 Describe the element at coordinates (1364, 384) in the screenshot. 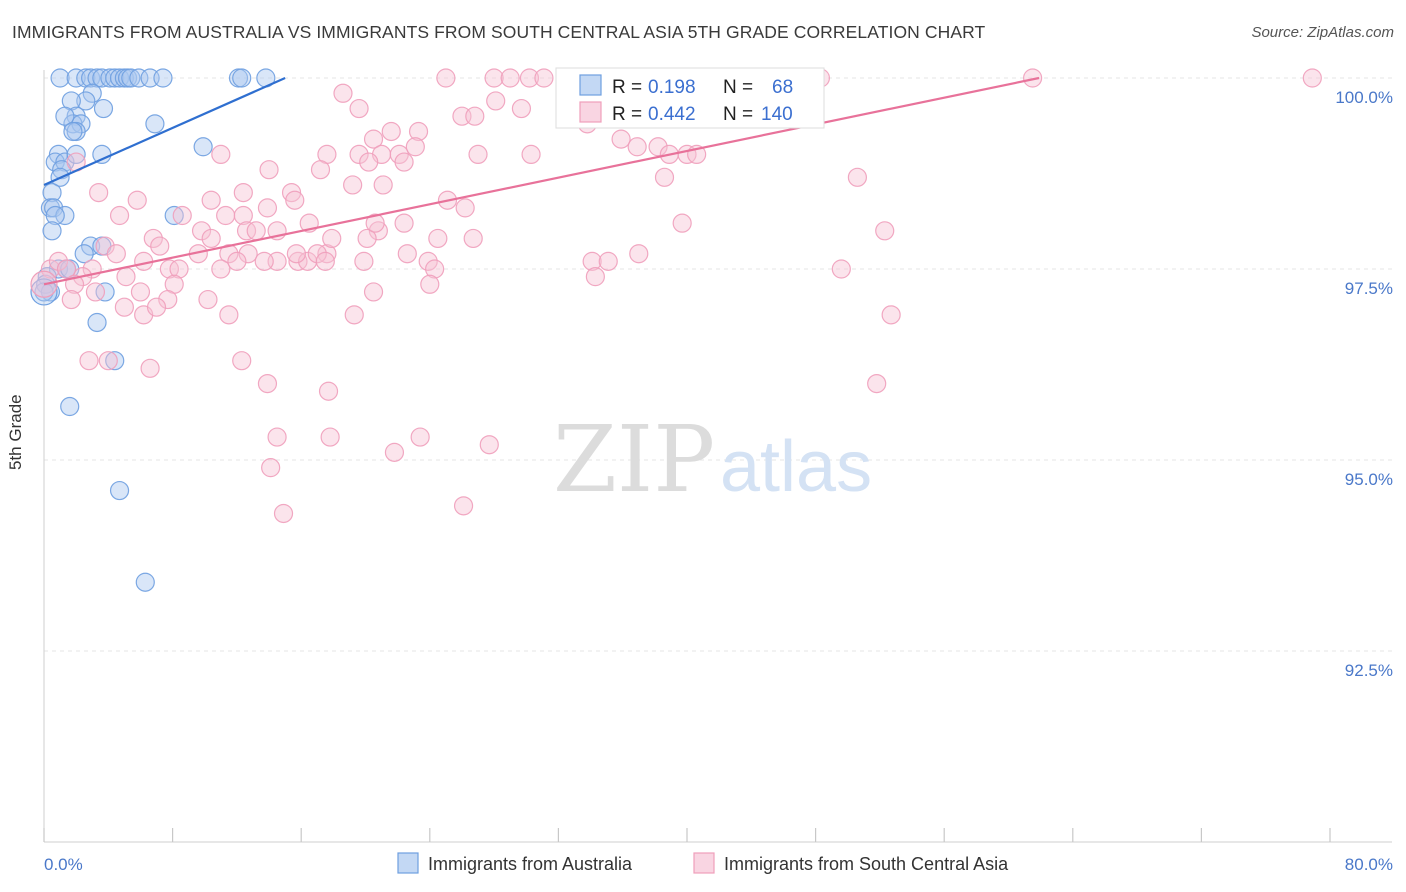

I see `y-tick-labels: 92.5% 95.0% 97.5% 100.0%` at that location.